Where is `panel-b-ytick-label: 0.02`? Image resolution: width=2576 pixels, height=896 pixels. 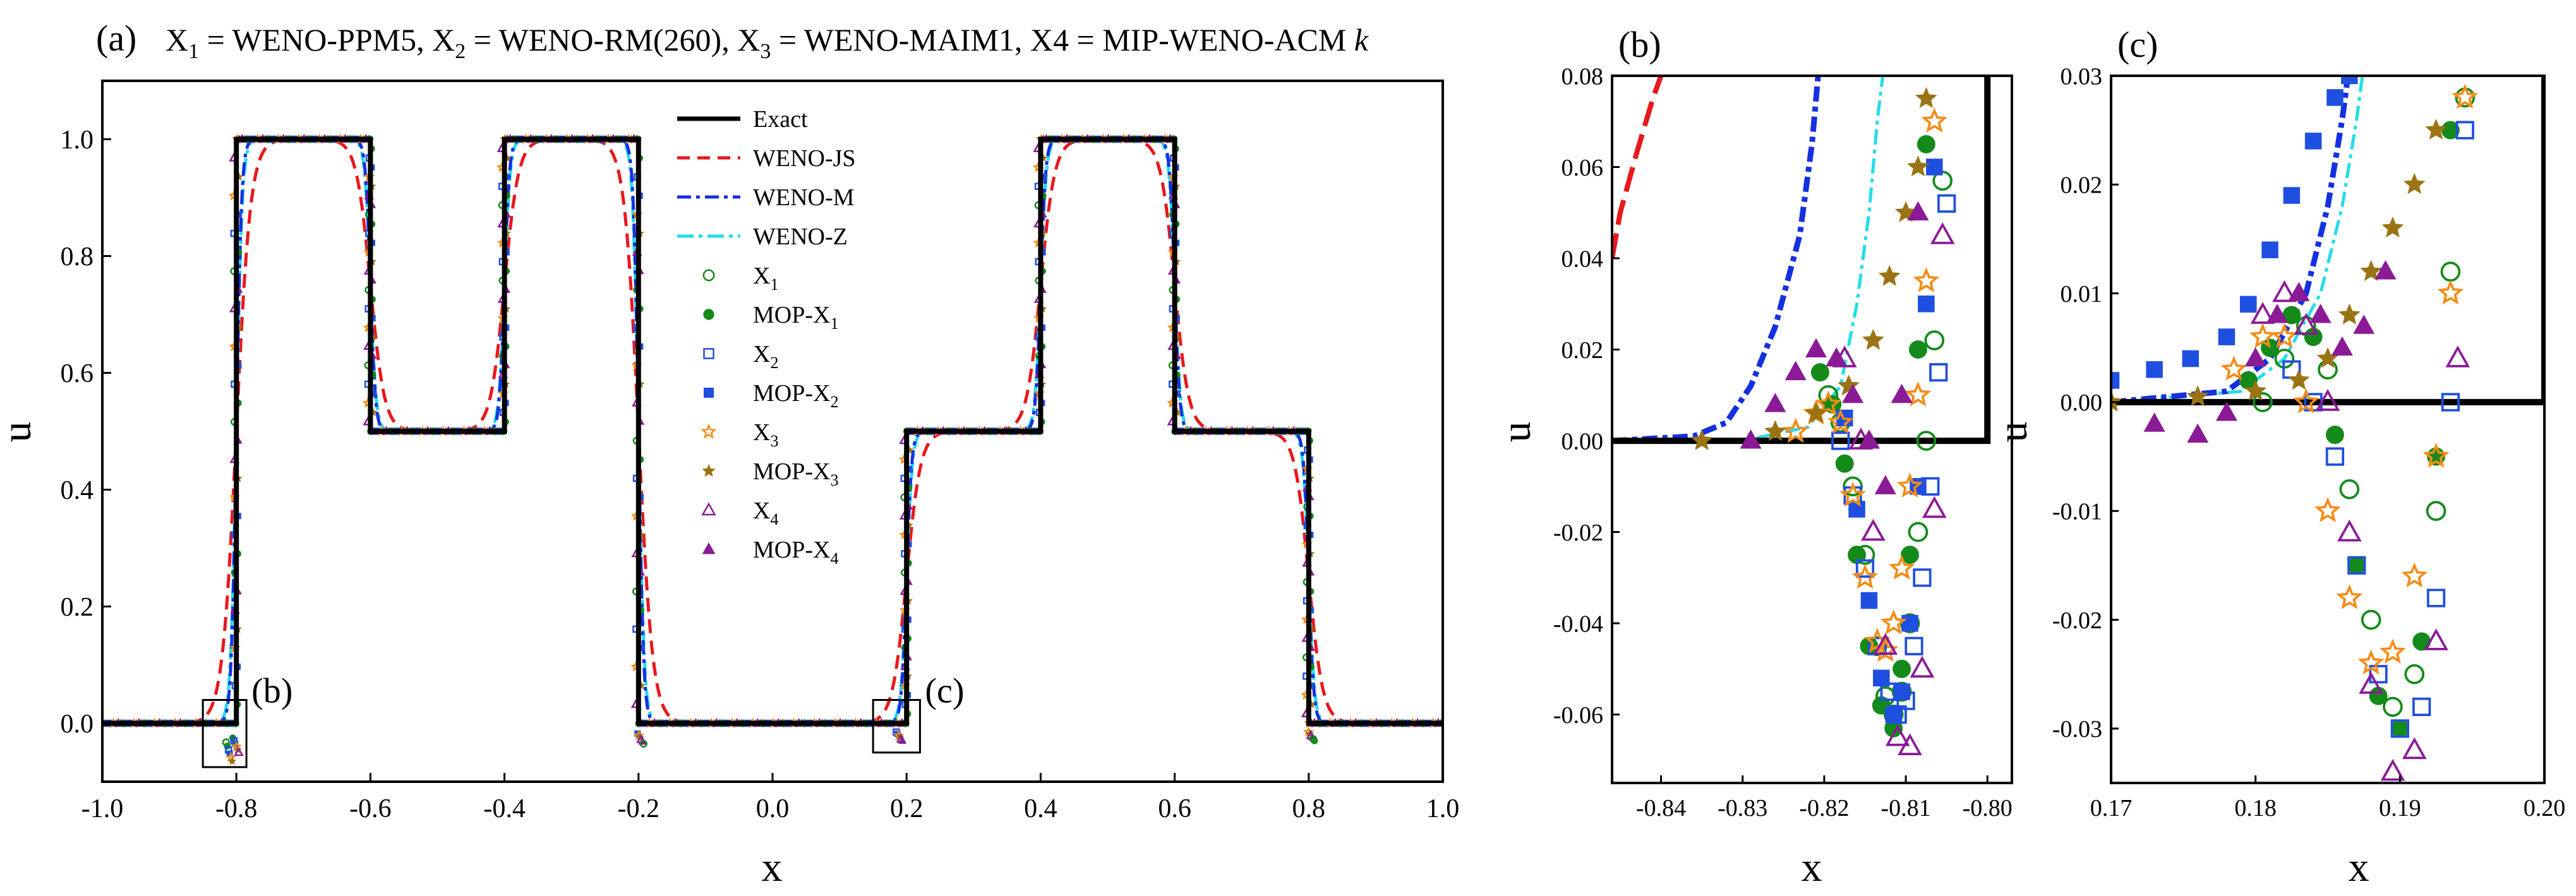 panel-b-ytick-label: 0.02 is located at coordinates (1583, 350).